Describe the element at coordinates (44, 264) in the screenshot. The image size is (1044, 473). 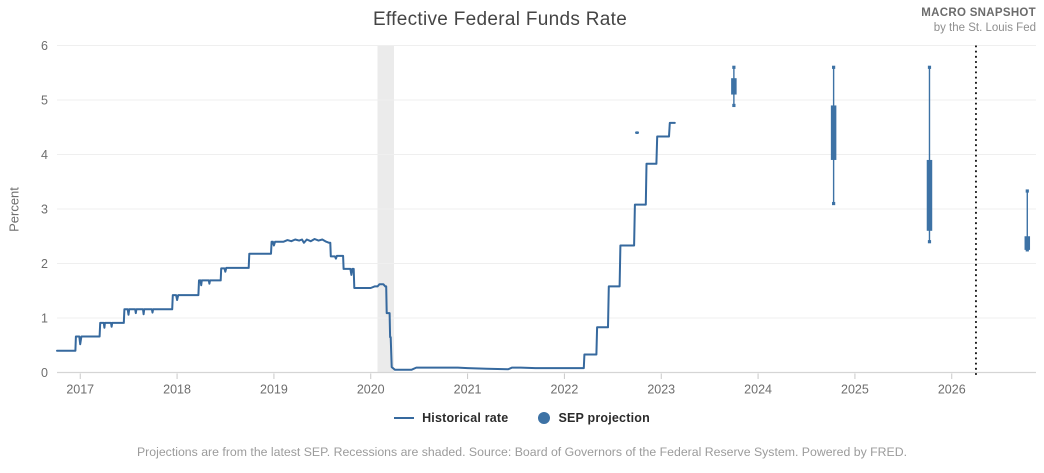
I see `y-tick-label: 2` at that location.